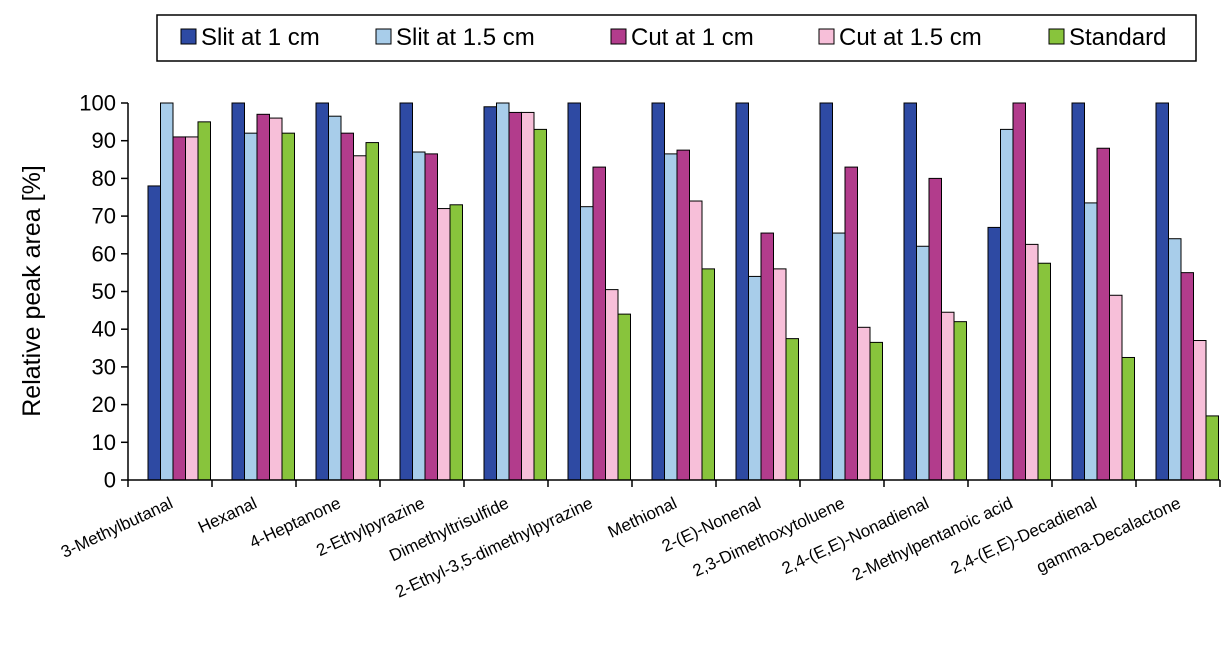 The height and width of the screenshot is (650, 1228). What do you see at coordinates (1108, 535) in the screenshot?
I see `x-tick-label: gamma-Decalactone` at bounding box center [1108, 535].